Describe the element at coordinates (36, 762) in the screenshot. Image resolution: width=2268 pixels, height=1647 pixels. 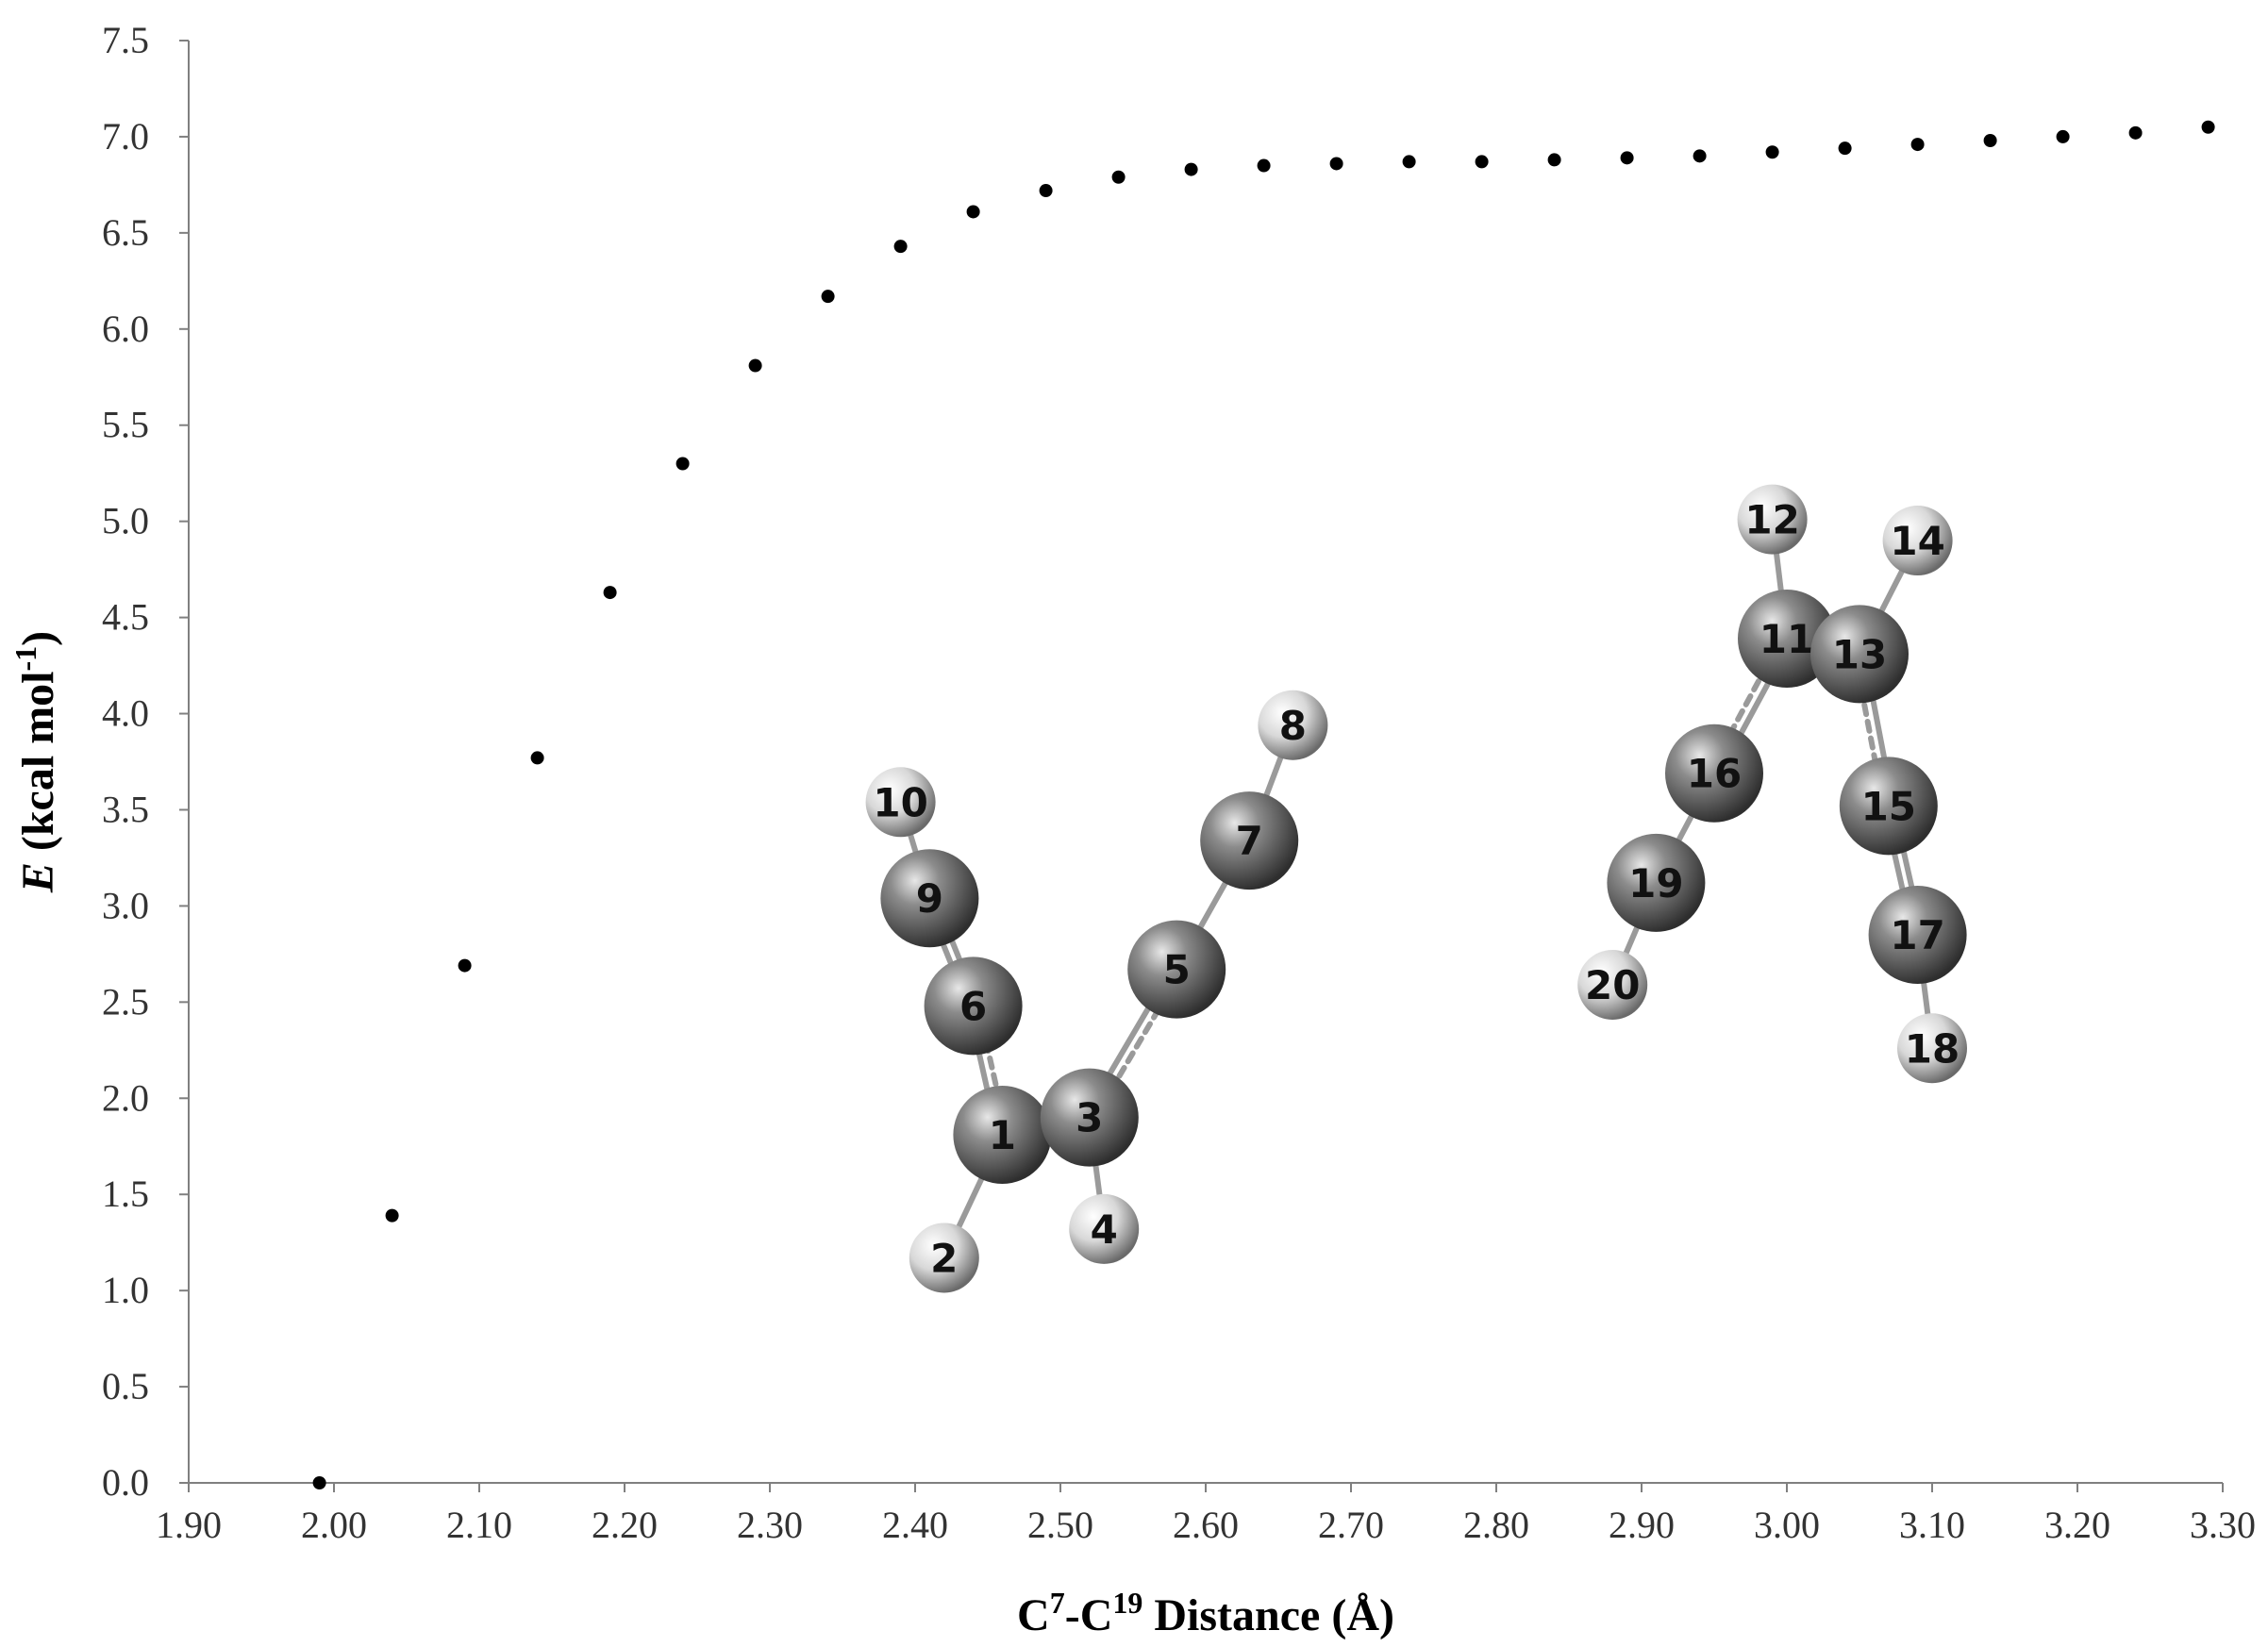
I see `y-axis-label: E (kcal mol-1)` at that location.